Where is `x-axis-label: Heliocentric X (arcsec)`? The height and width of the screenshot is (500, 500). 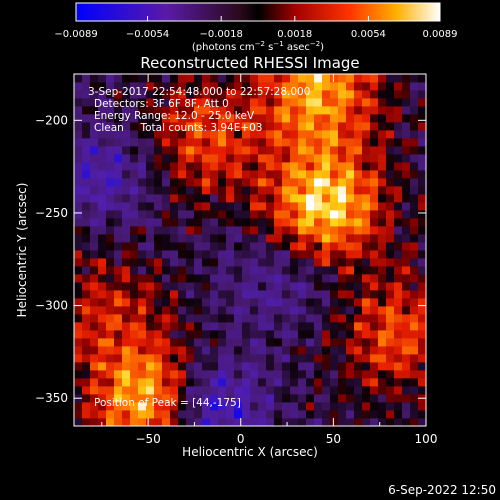 x-axis-label: Heliocentric X (arcsec) is located at coordinates (250, 452).